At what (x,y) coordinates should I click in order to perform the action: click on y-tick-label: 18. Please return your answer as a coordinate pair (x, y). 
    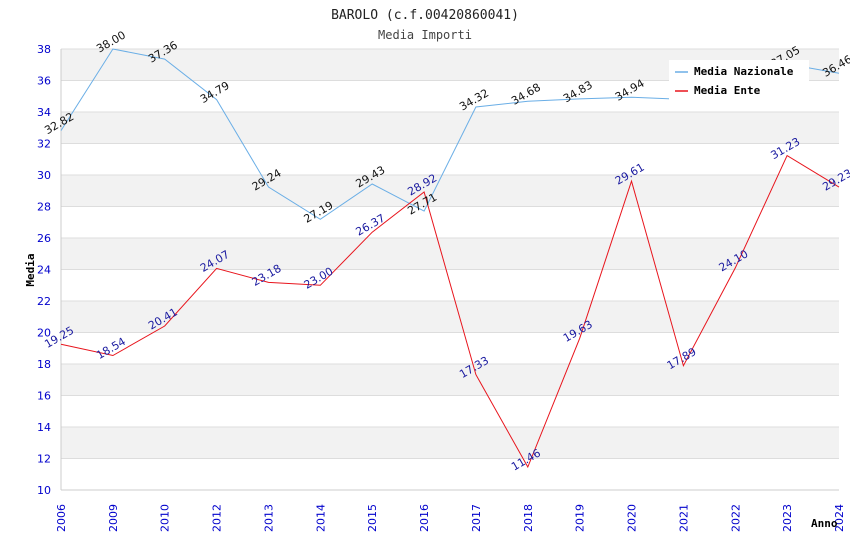
    Looking at the image, I should click on (44, 364).